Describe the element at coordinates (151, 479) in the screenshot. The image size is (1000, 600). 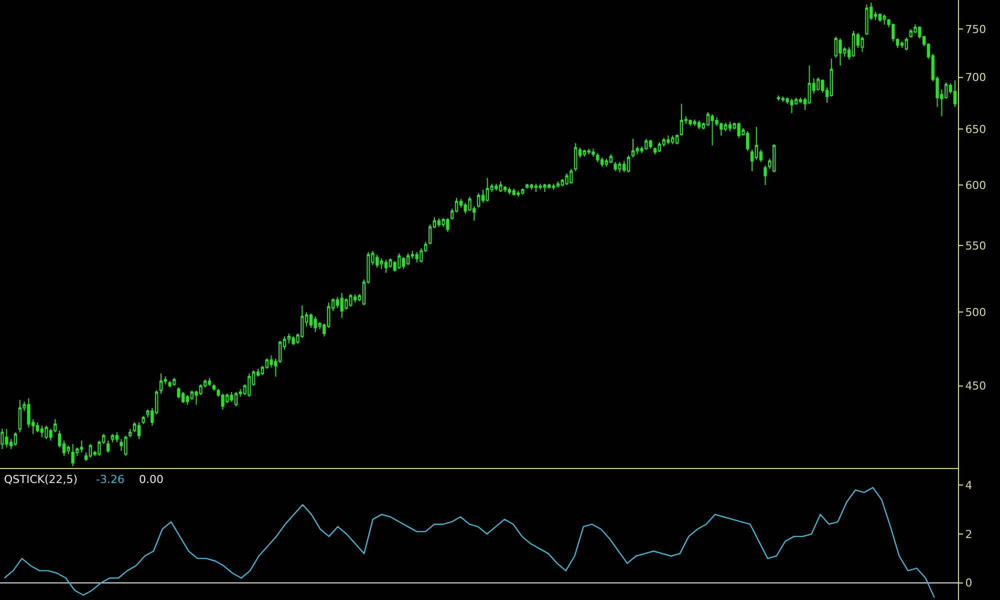
I see `ref-line-label: 0.00` at that location.